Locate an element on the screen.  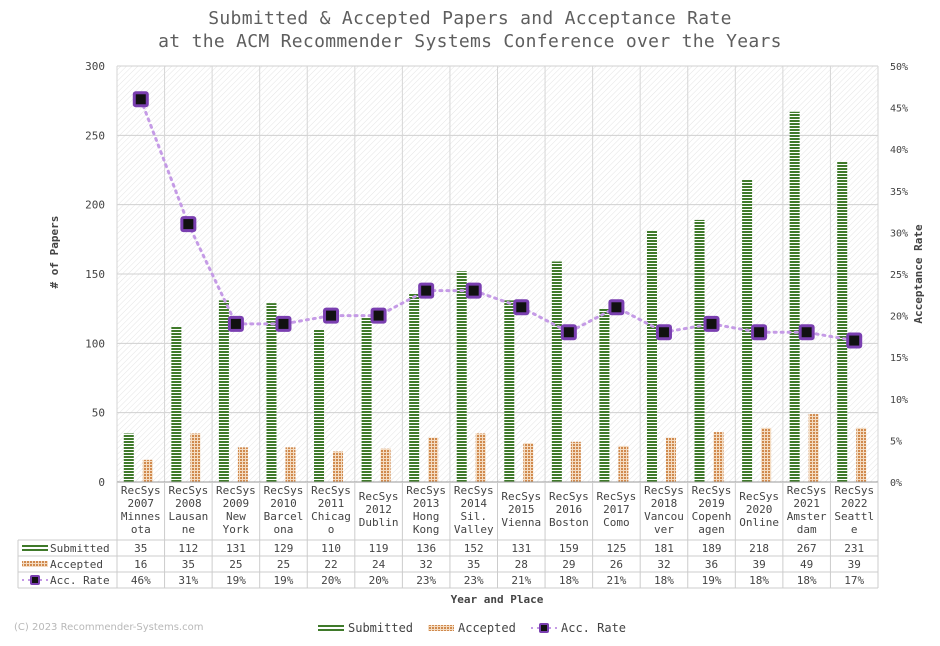
table-value: 159 is located at coordinates (569, 548).